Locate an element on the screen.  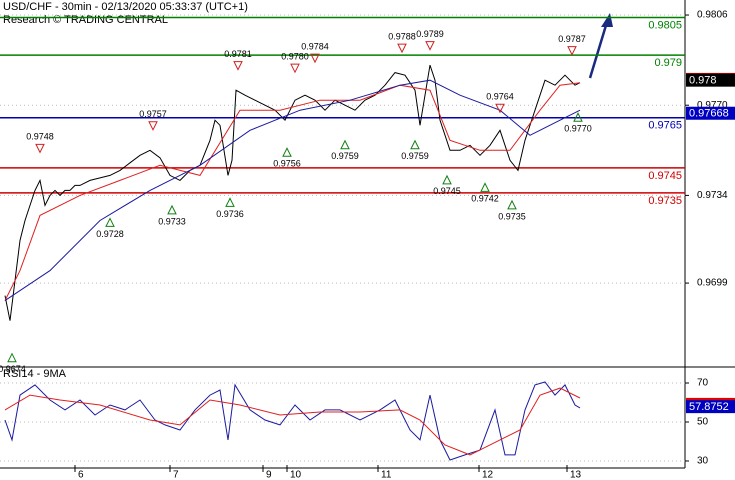
trough-label: 0.9736 is located at coordinates (230, 214).